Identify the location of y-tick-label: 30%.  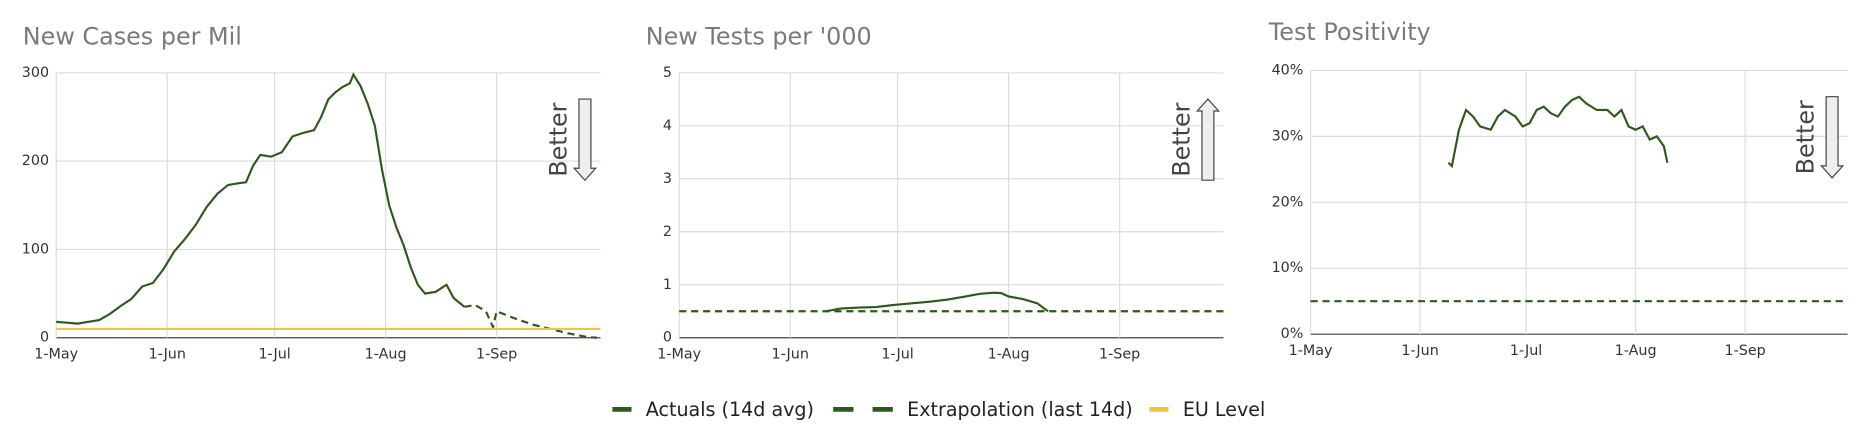
(1288, 136).